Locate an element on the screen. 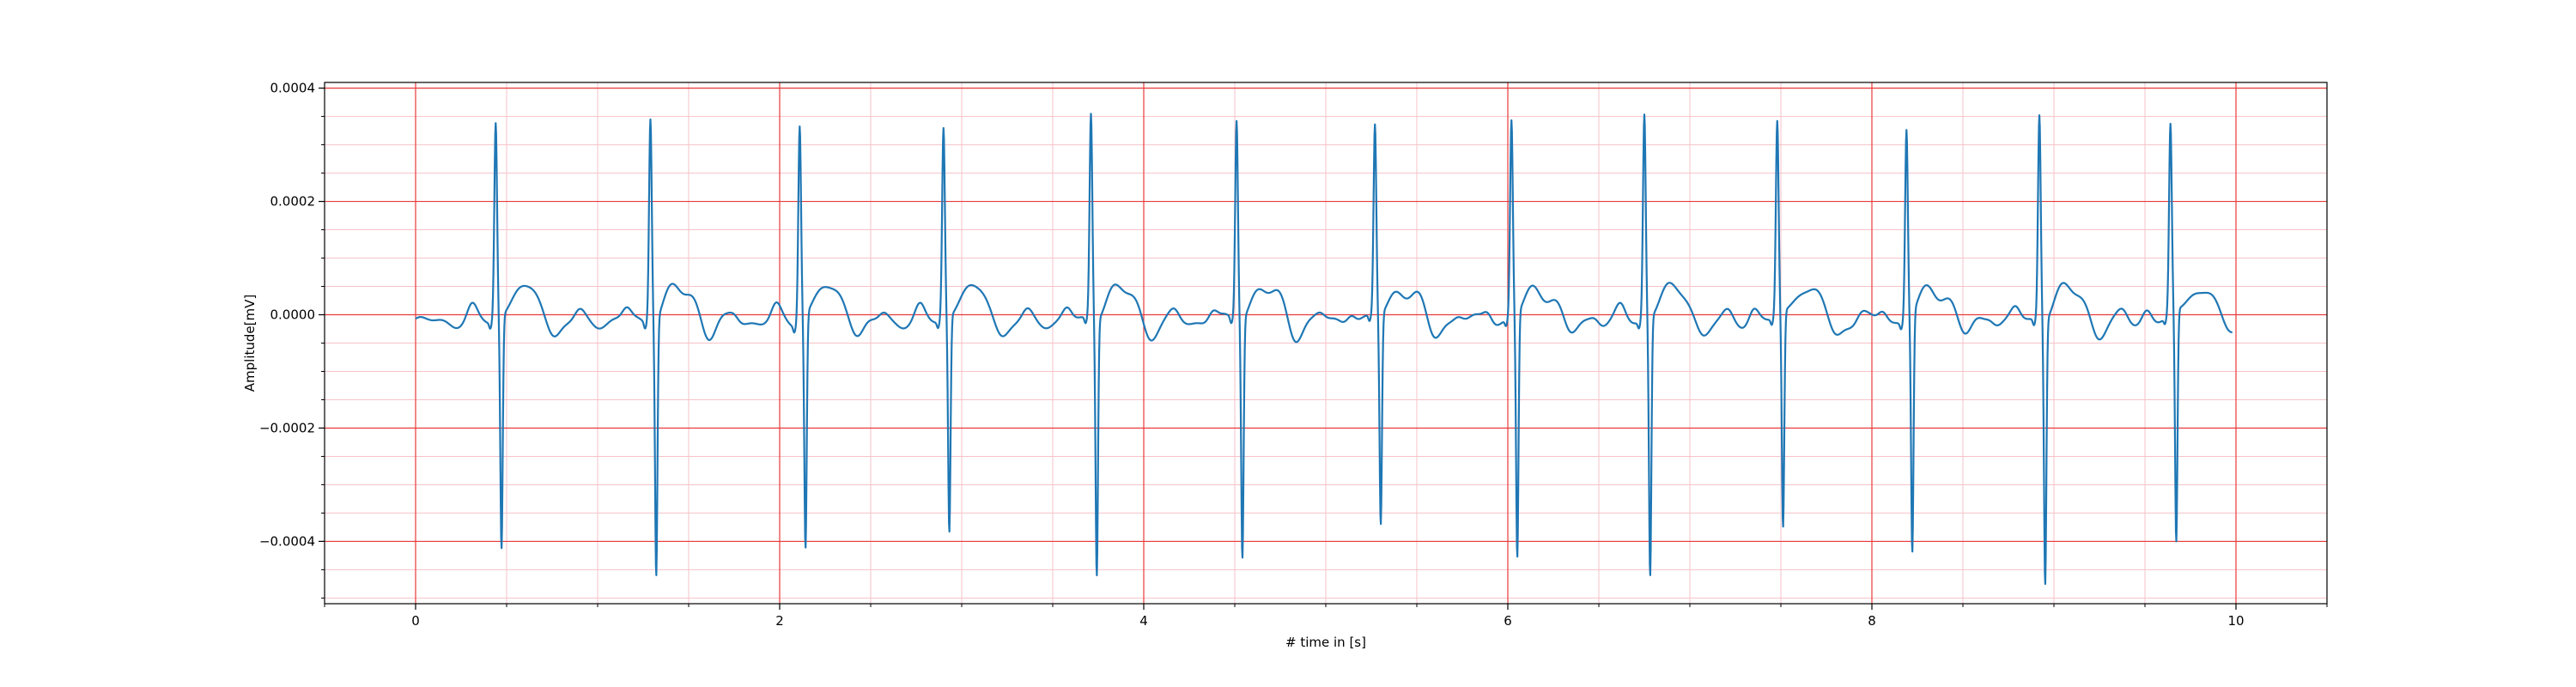 This screenshot has height=687, width=2576. y-tick-label: −0.0004 is located at coordinates (287, 541).